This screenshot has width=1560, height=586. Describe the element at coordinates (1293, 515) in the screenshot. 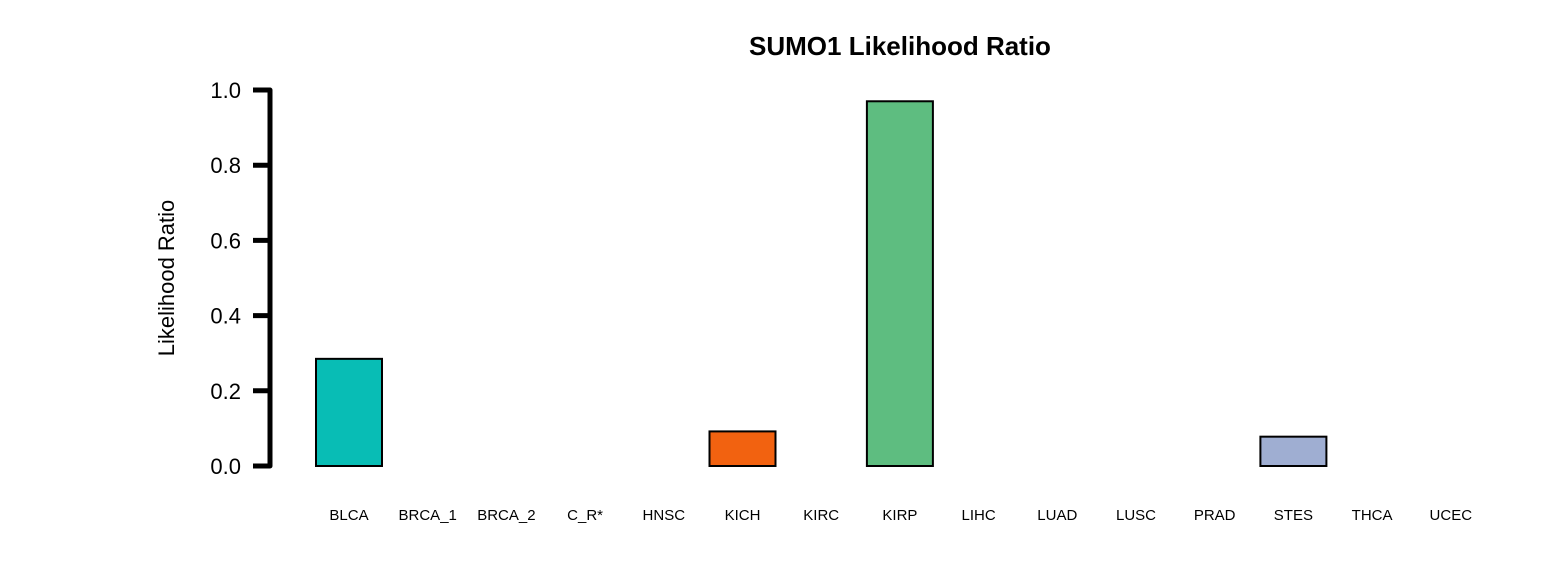

I see `x-tick-label: STES` at that location.